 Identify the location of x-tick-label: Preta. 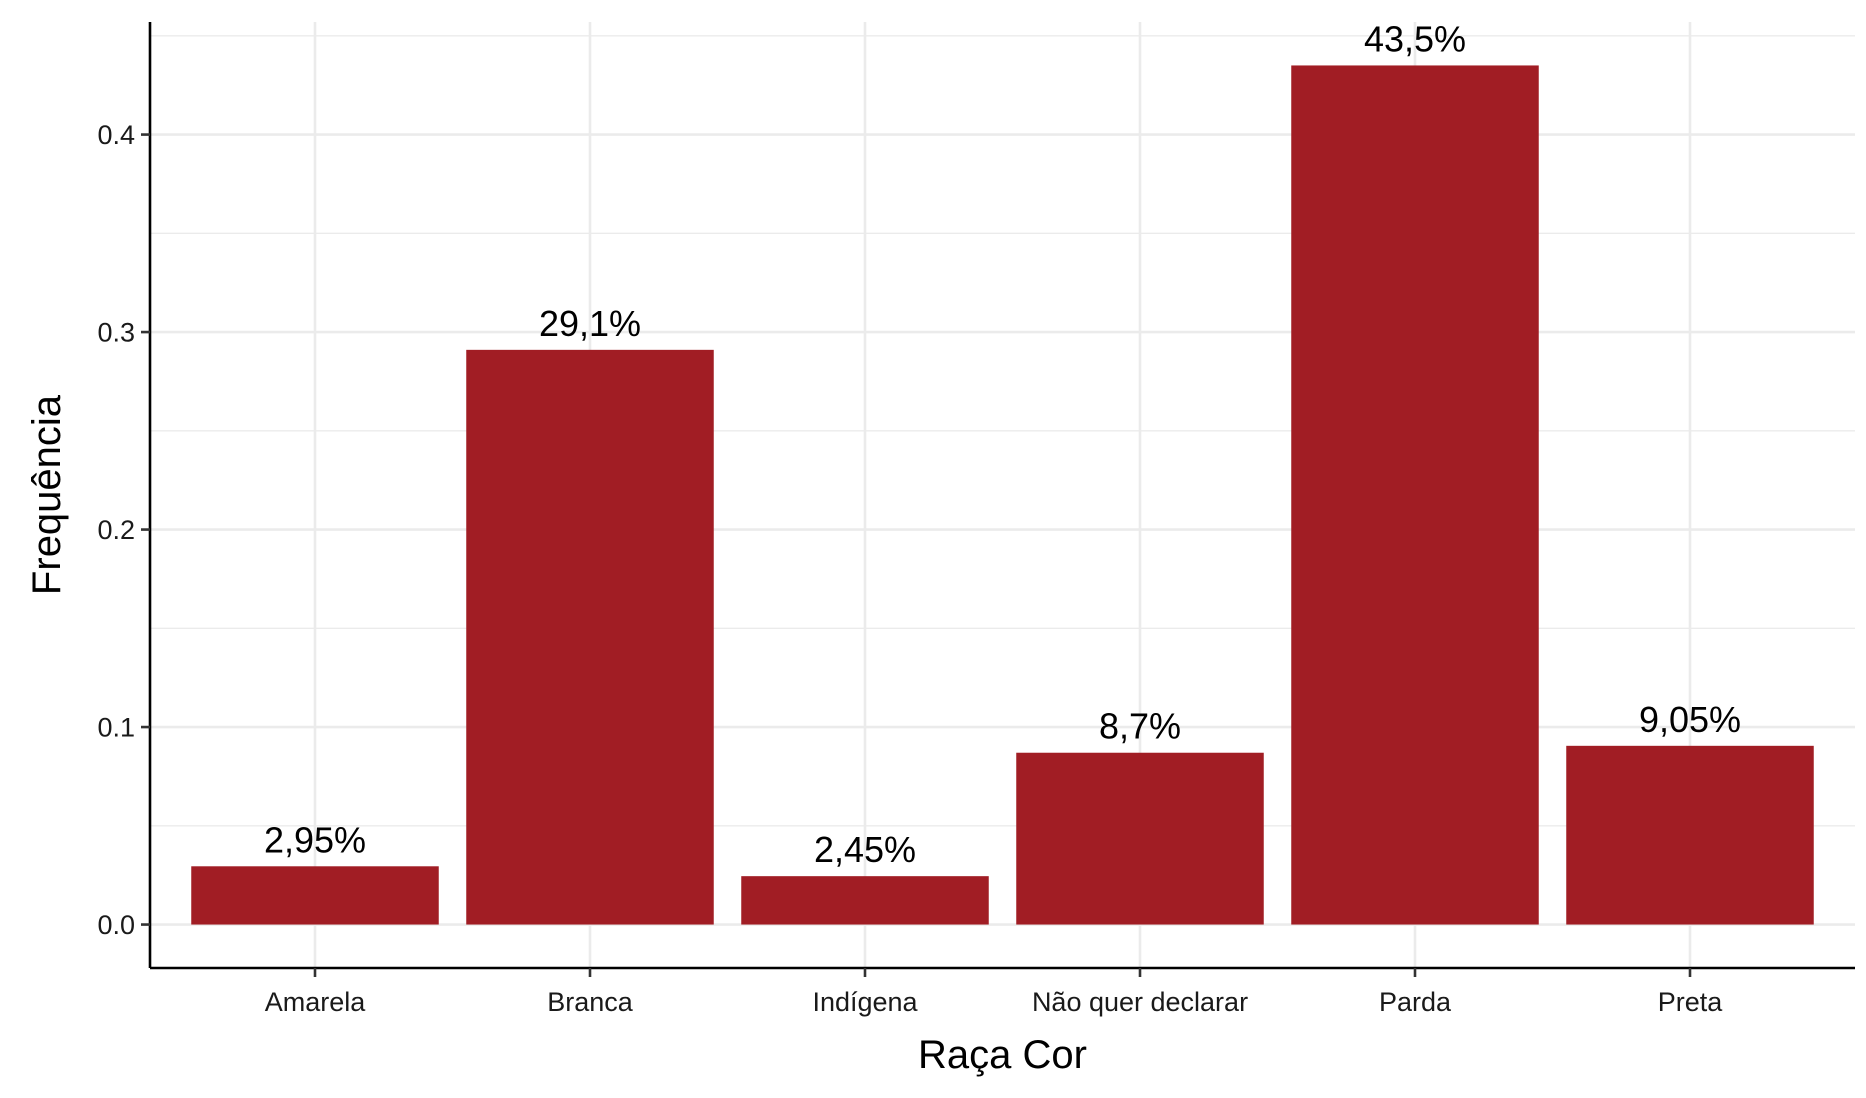
(1691, 1002).